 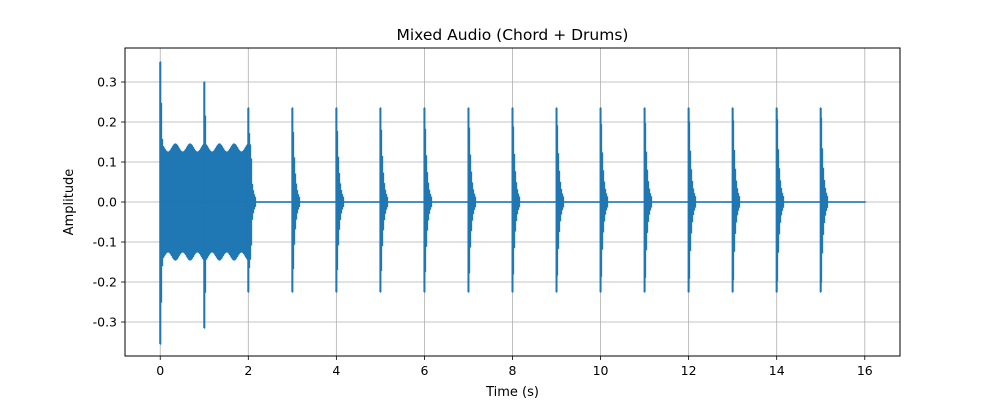 I want to click on y-axis-label: Amplitude, so click(x=69, y=202).